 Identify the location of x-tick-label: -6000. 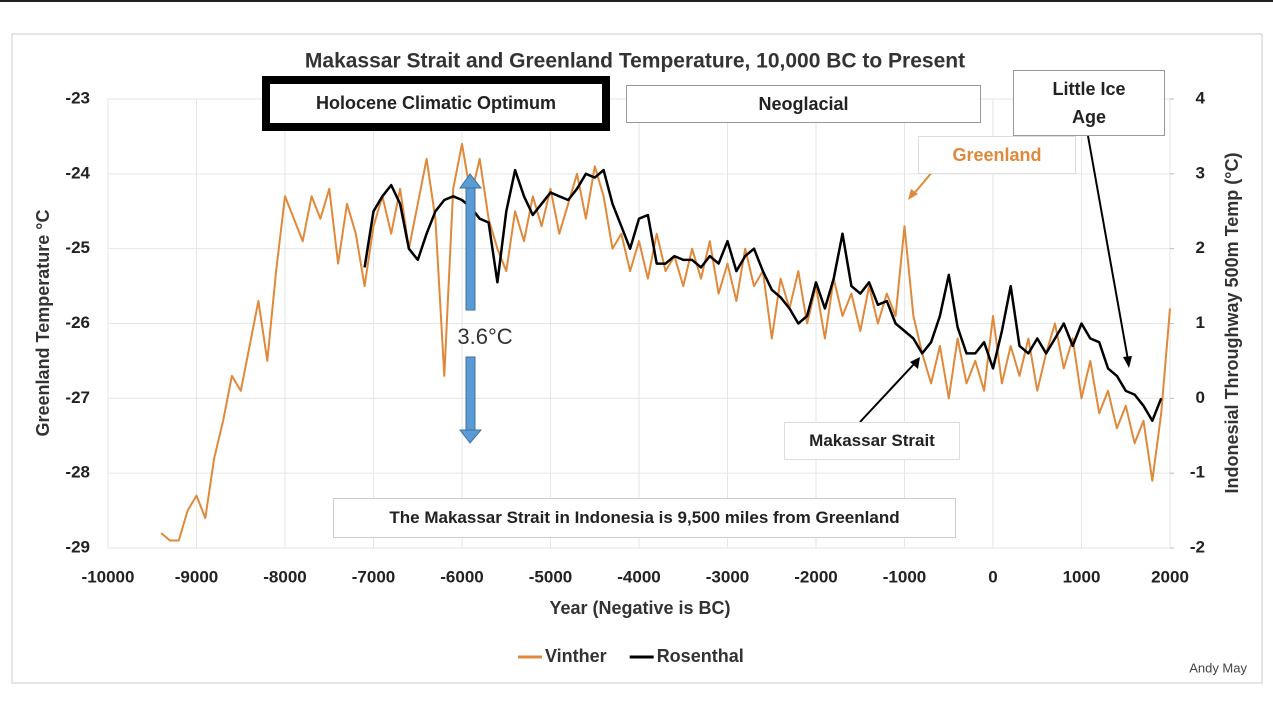
(461, 576).